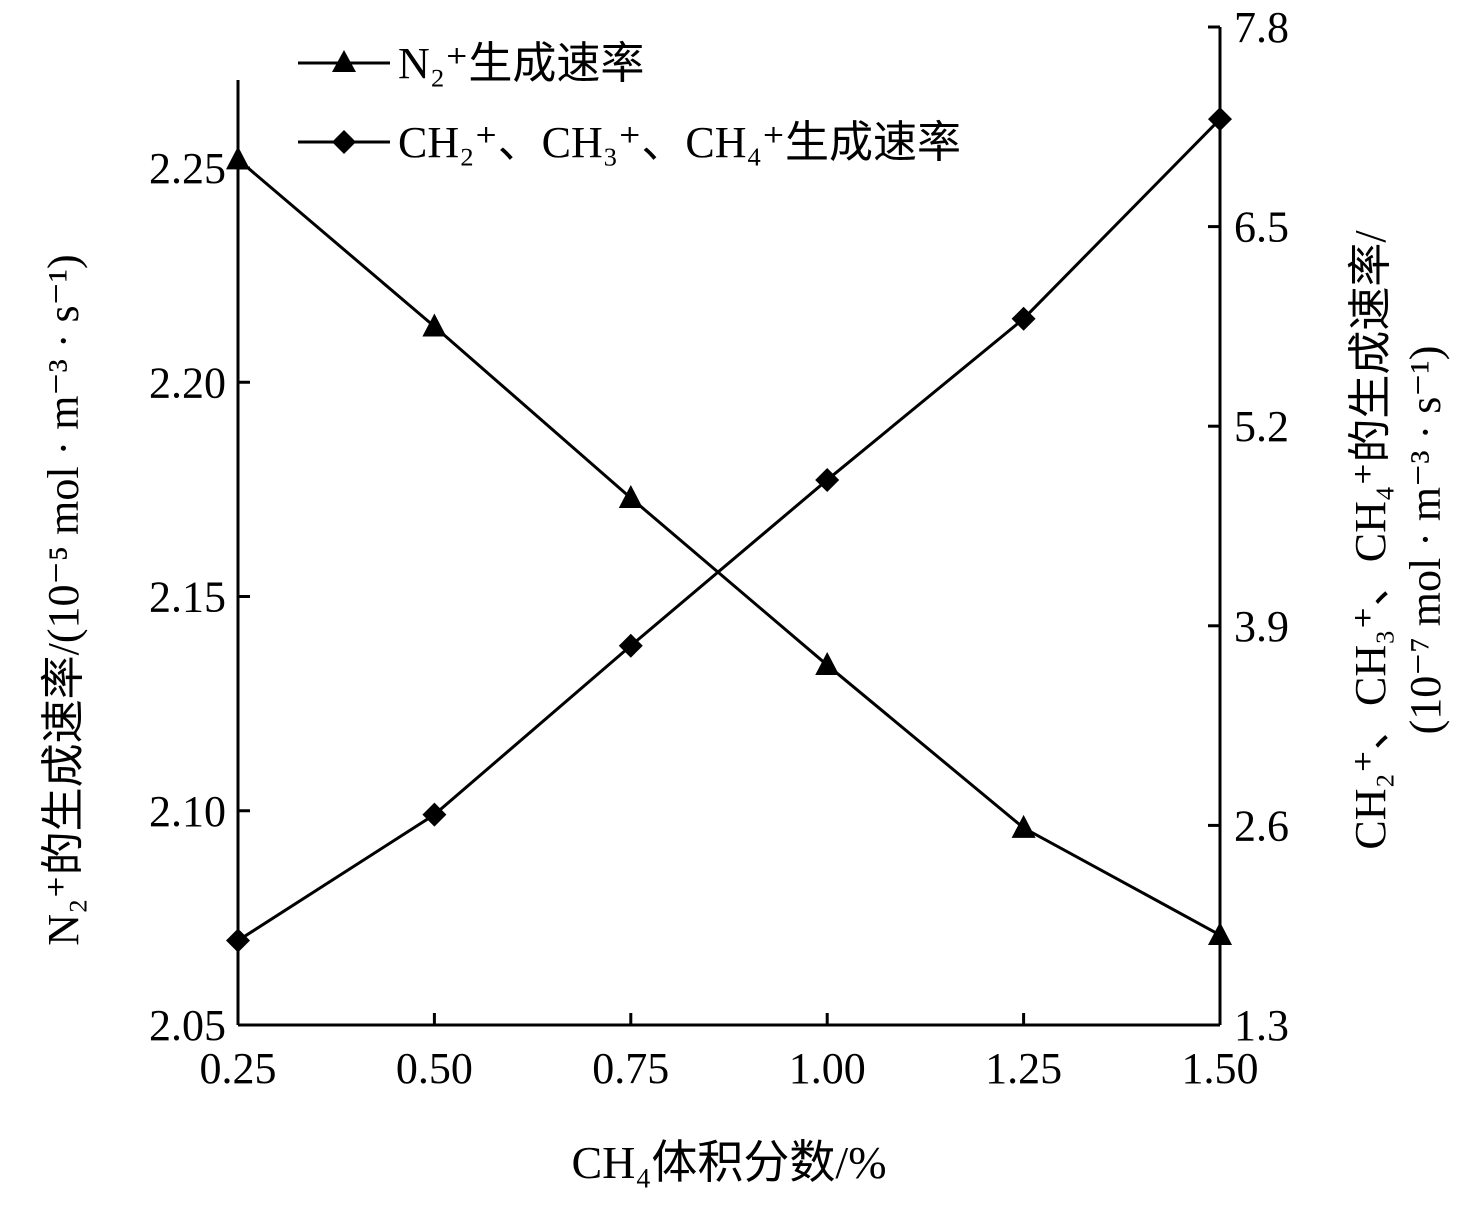  What do you see at coordinates (1220, 1068) in the screenshot?
I see `x-tick-label: 1.50` at bounding box center [1220, 1068].